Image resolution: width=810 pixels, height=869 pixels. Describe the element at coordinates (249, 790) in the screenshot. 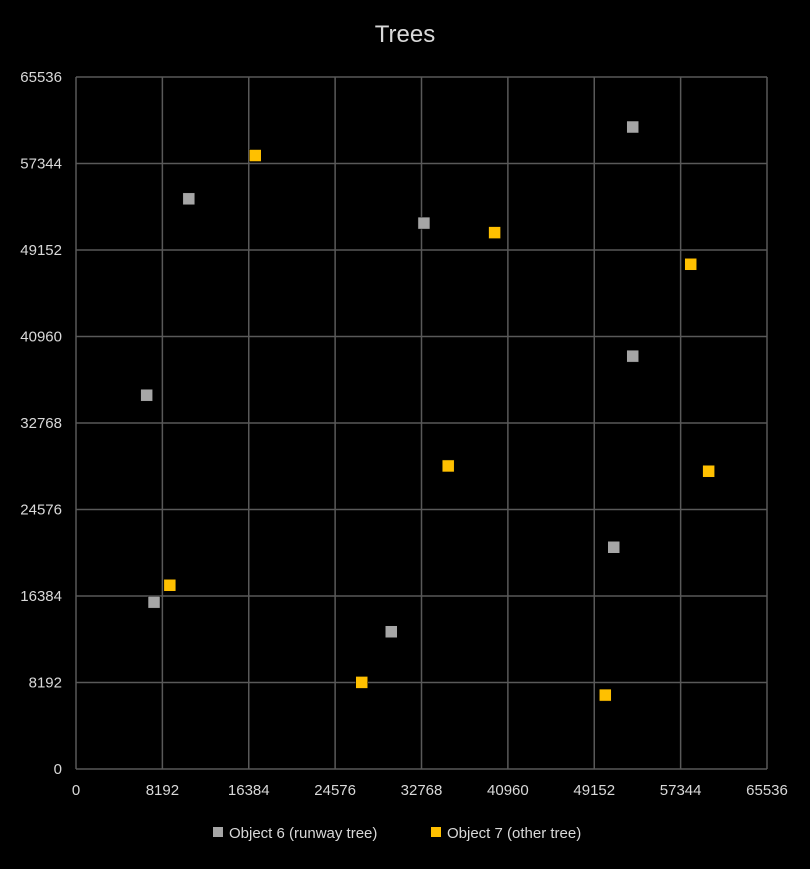

I see `x-tick-label: 16384` at that location.